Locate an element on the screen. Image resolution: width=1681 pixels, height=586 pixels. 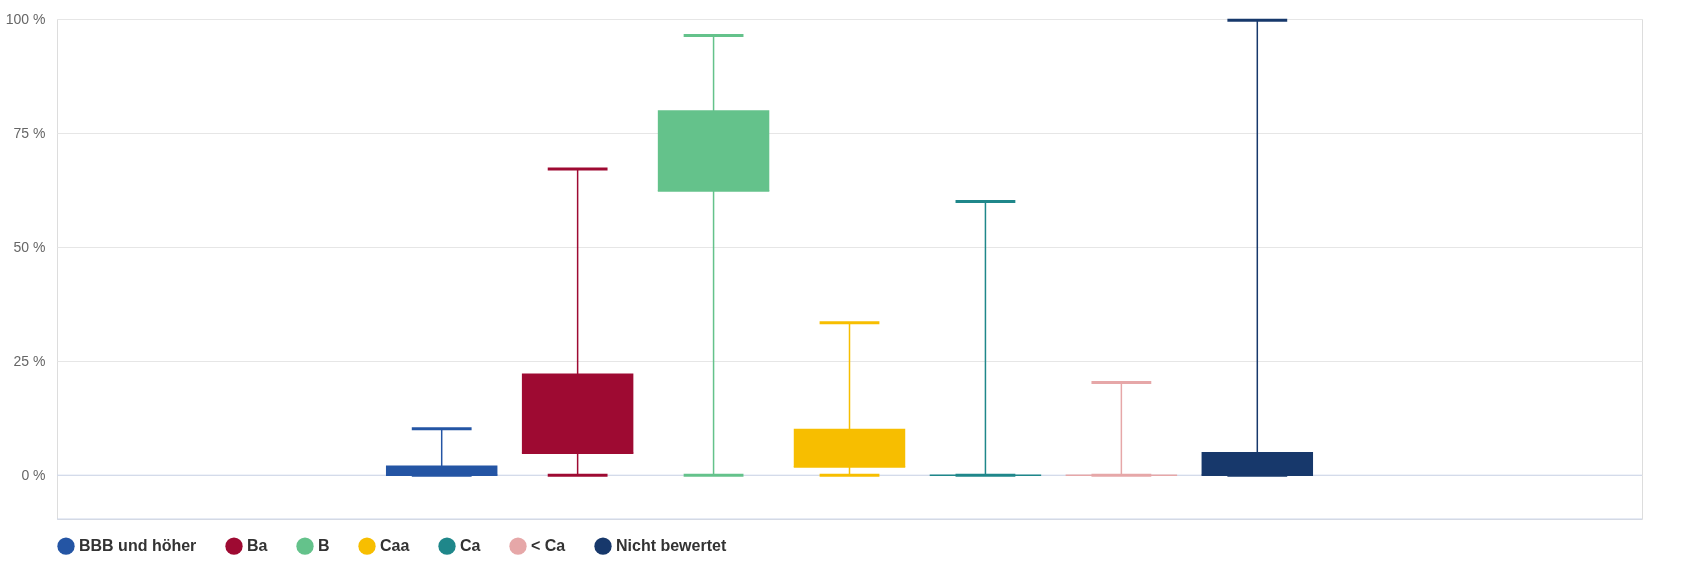
legend-label: Ca is located at coordinates (470, 546).